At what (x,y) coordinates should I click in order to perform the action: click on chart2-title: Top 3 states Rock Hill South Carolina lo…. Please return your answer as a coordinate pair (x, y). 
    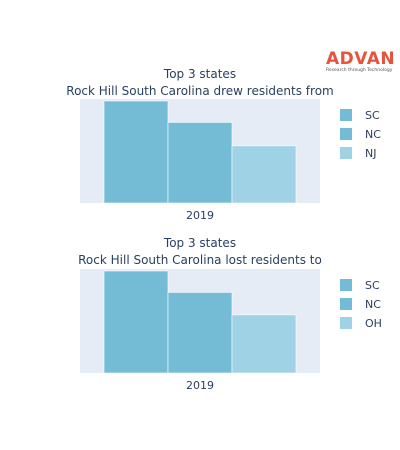
    Looking at the image, I should click on (200, 252).